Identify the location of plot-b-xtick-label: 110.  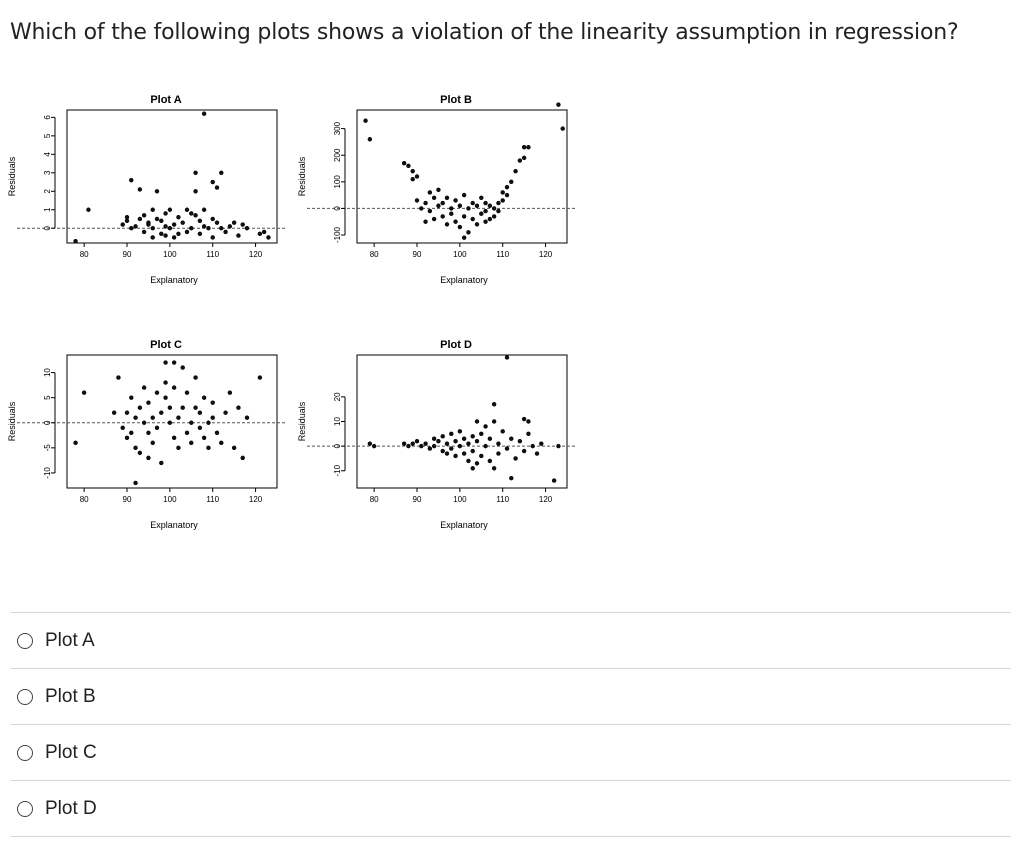
(502, 254).